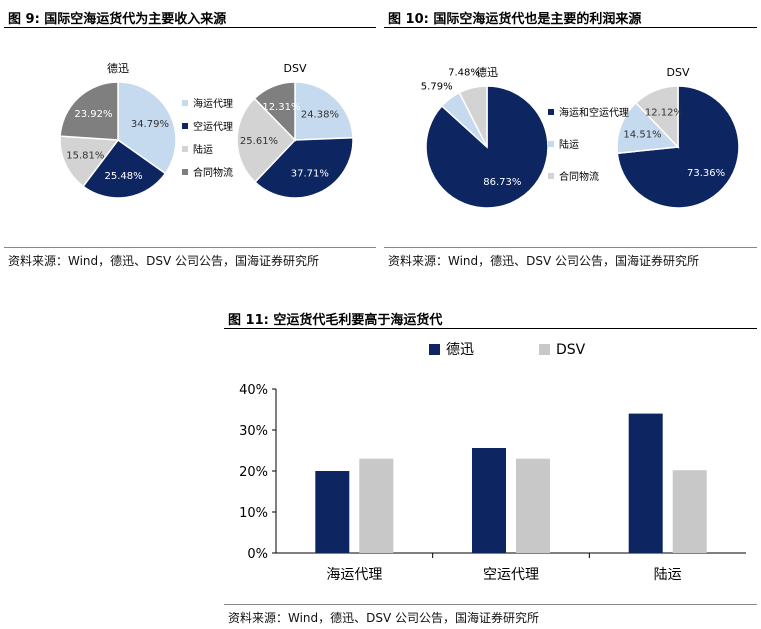 This screenshot has height=629, width=761. Describe the element at coordinates (150, 124) in the screenshot. I see `pie-0-label-0: 34.79%` at that location.